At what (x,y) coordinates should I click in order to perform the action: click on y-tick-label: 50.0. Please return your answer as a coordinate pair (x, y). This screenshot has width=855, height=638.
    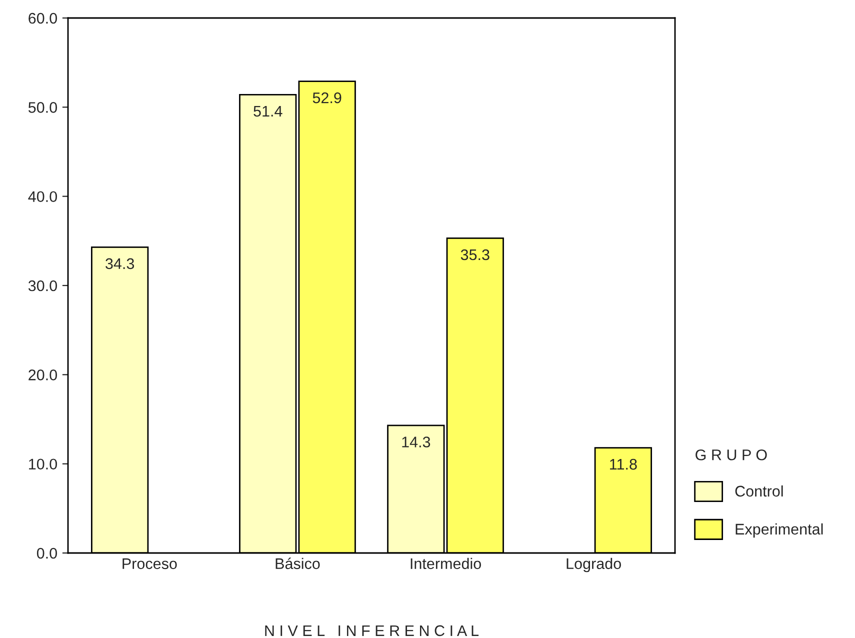
    Looking at the image, I should click on (42, 107).